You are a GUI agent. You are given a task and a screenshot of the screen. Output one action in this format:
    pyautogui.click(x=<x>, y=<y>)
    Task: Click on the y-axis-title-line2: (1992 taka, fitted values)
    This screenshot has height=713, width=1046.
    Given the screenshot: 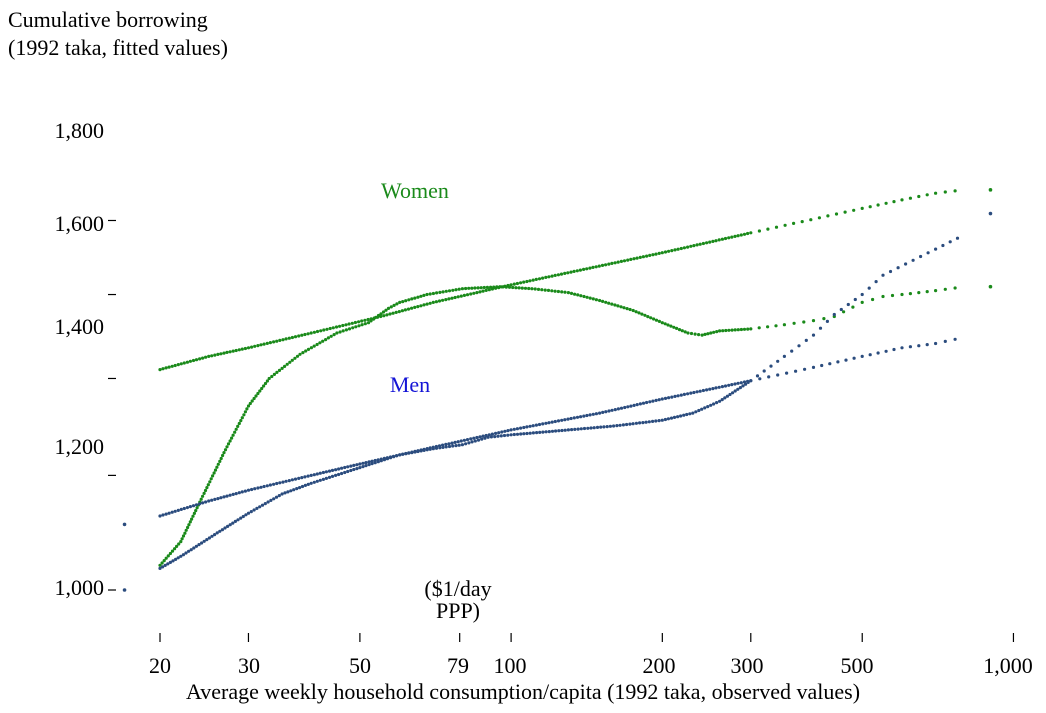 What is the action you would take?
    pyautogui.click(x=118, y=47)
    